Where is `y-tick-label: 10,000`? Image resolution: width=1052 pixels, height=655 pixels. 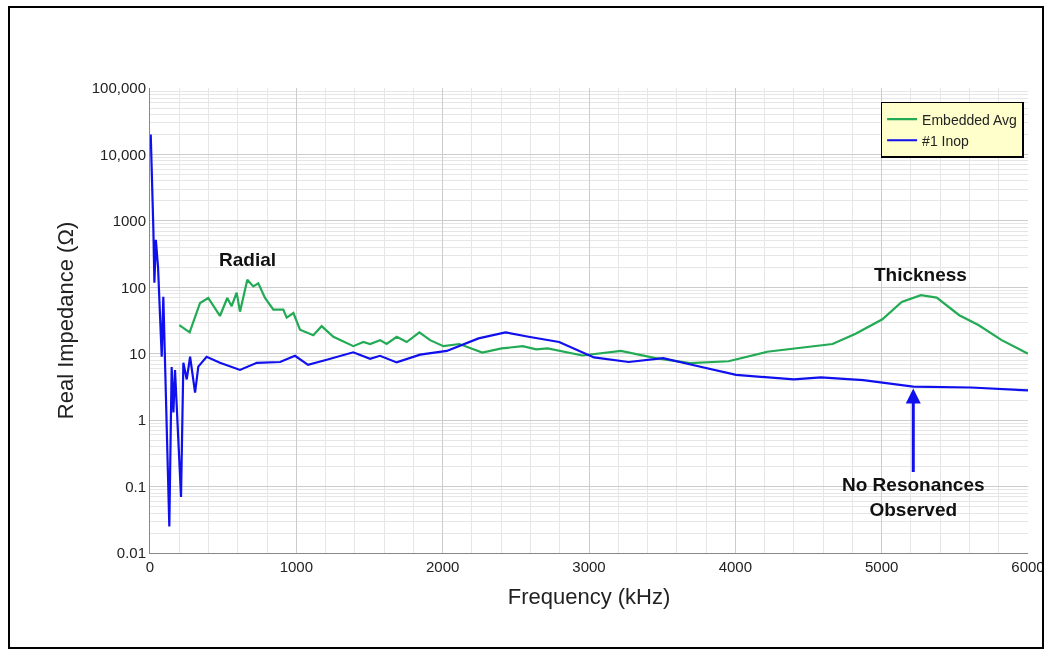 y-tick-label: 10,000 is located at coordinates (123, 154).